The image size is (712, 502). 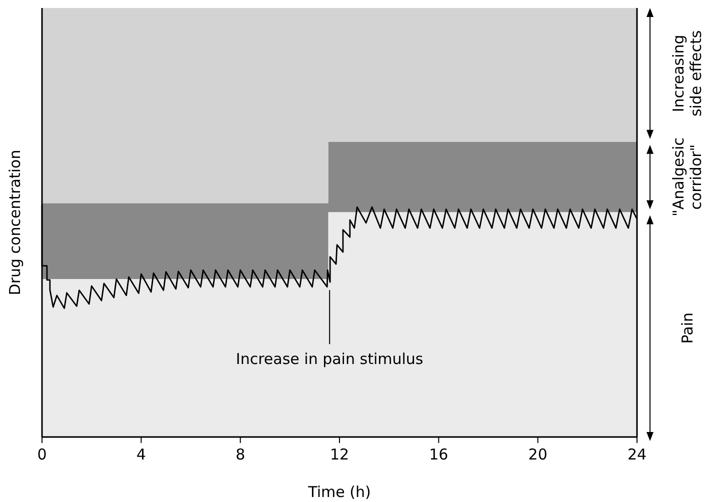 What do you see at coordinates (687, 73) in the screenshot?
I see `text: Increasing side effects` at bounding box center [687, 73].